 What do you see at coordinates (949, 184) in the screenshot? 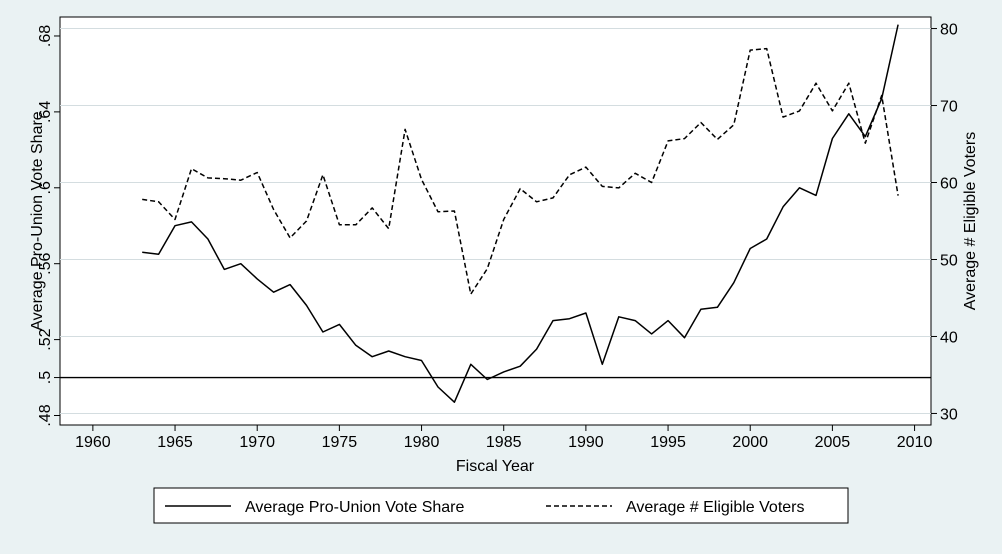
I see `y-right-tick-label: 60` at bounding box center [949, 184].